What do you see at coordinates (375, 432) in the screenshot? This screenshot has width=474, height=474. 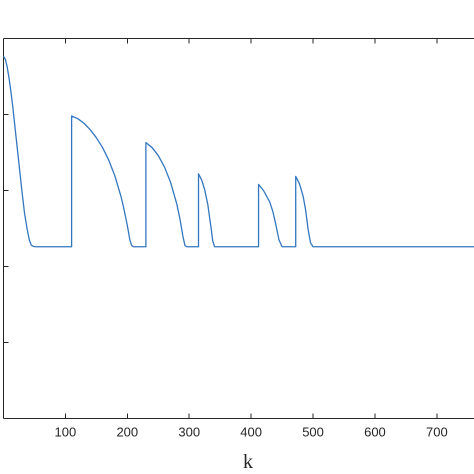 I see `x-tick-label: 600` at bounding box center [375, 432].